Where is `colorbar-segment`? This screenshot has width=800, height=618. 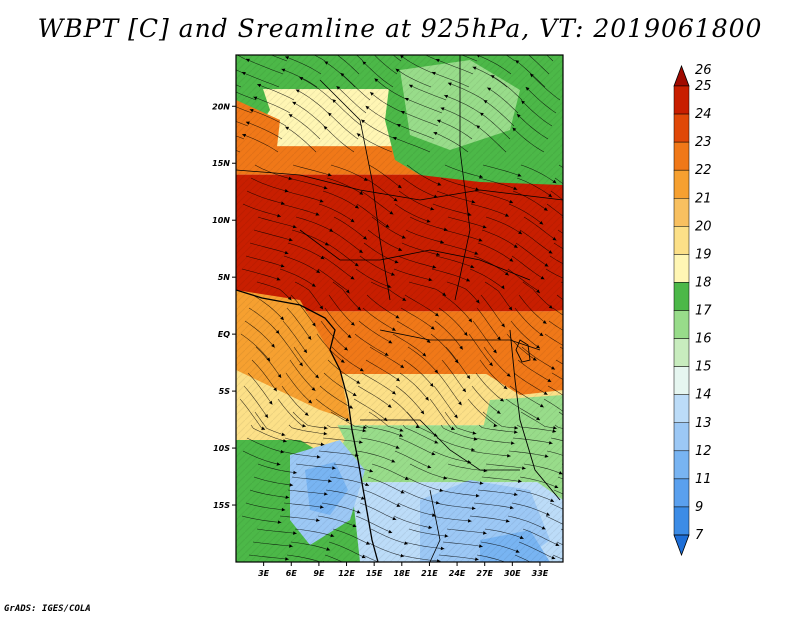
colorbar-segment is located at coordinates (681, 493).